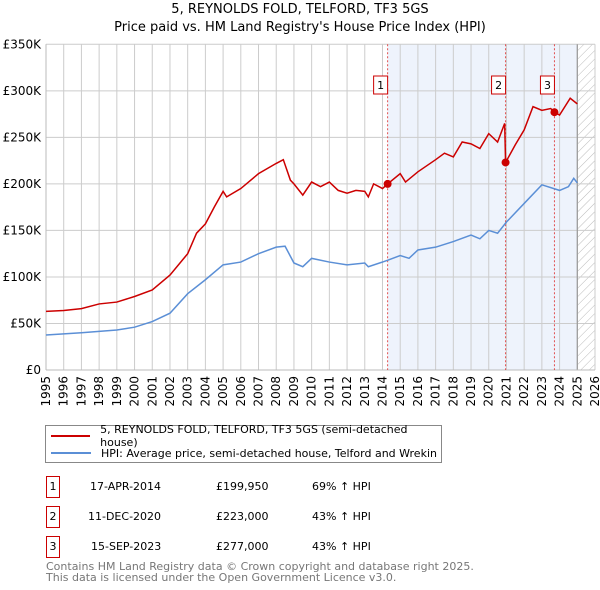  What do you see at coordinates (99, 391) in the screenshot?
I see `x-tick-label: 1998` at bounding box center [99, 391].